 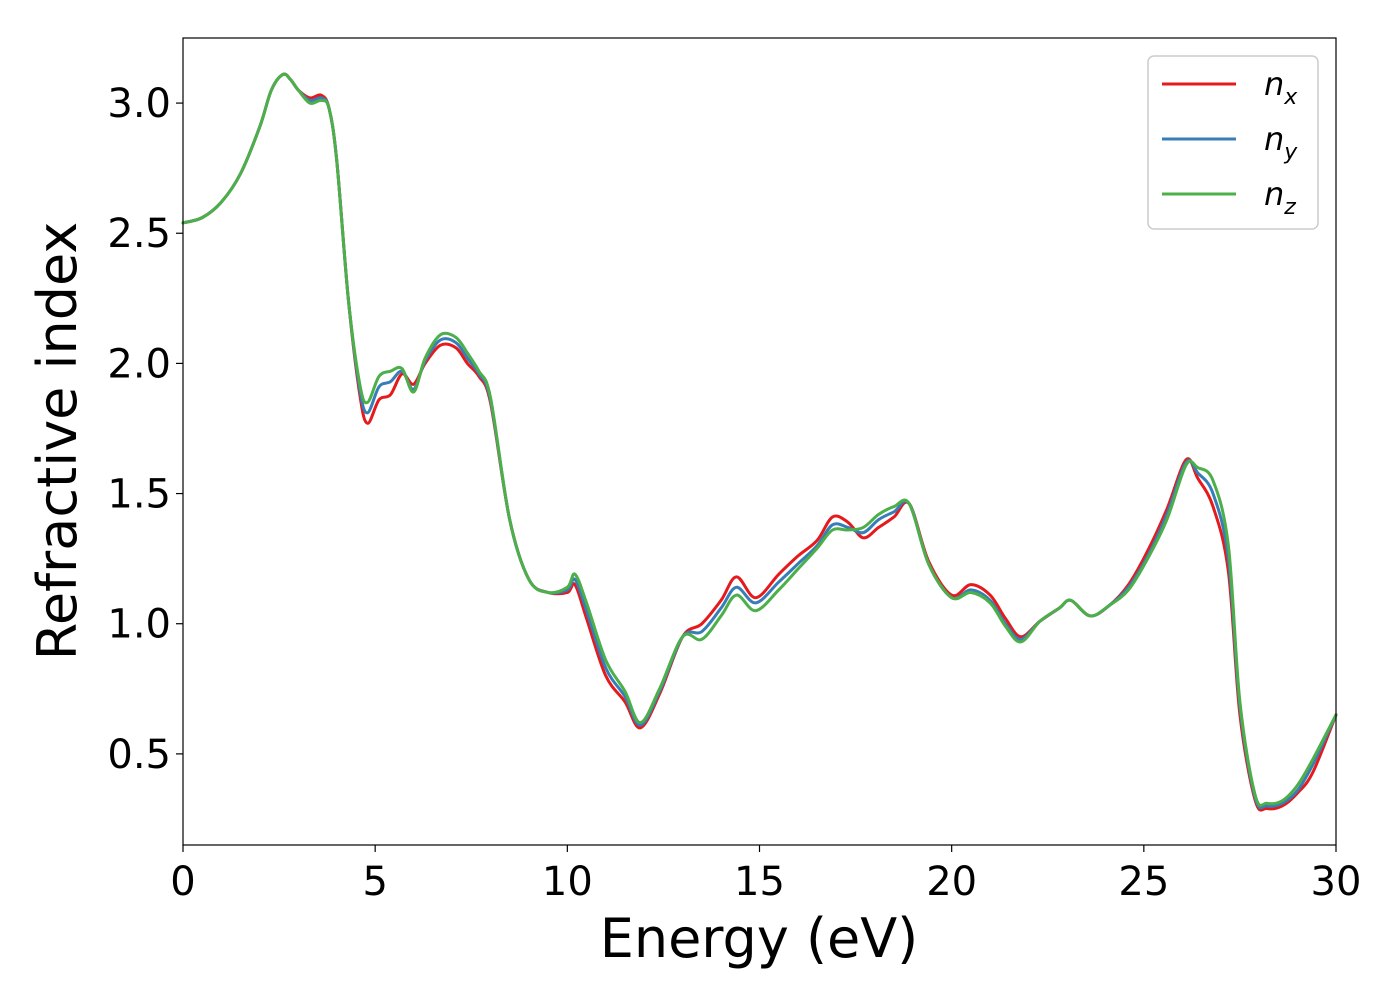 I want to click on y-tick-label: 1.0, so click(x=139, y=625).